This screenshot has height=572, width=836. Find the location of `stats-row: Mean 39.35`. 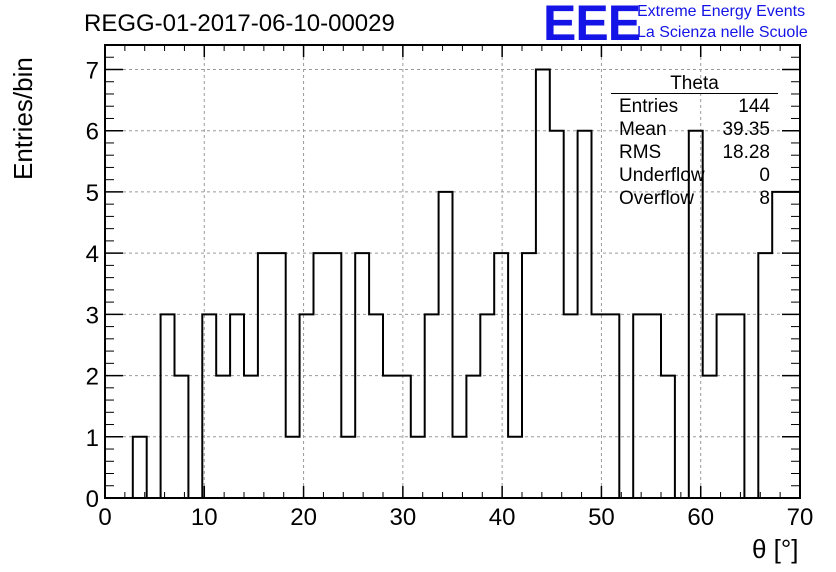

stats-row: Mean 39.35 is located at coordinates (694, 128).